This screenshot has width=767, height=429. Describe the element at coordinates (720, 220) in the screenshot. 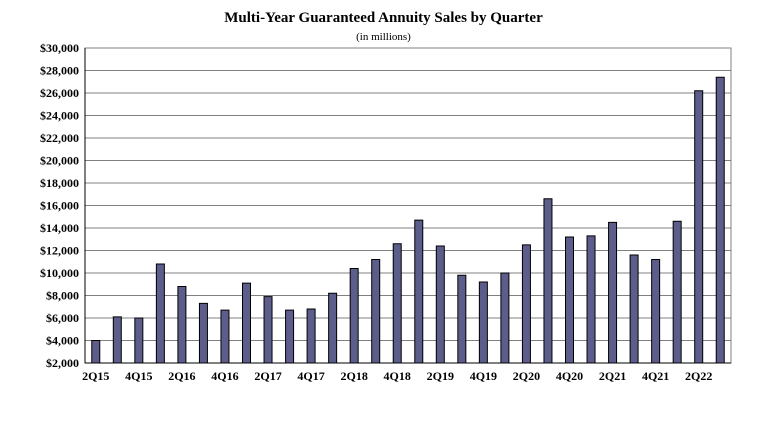

I see `bar-3Q22` at that location.